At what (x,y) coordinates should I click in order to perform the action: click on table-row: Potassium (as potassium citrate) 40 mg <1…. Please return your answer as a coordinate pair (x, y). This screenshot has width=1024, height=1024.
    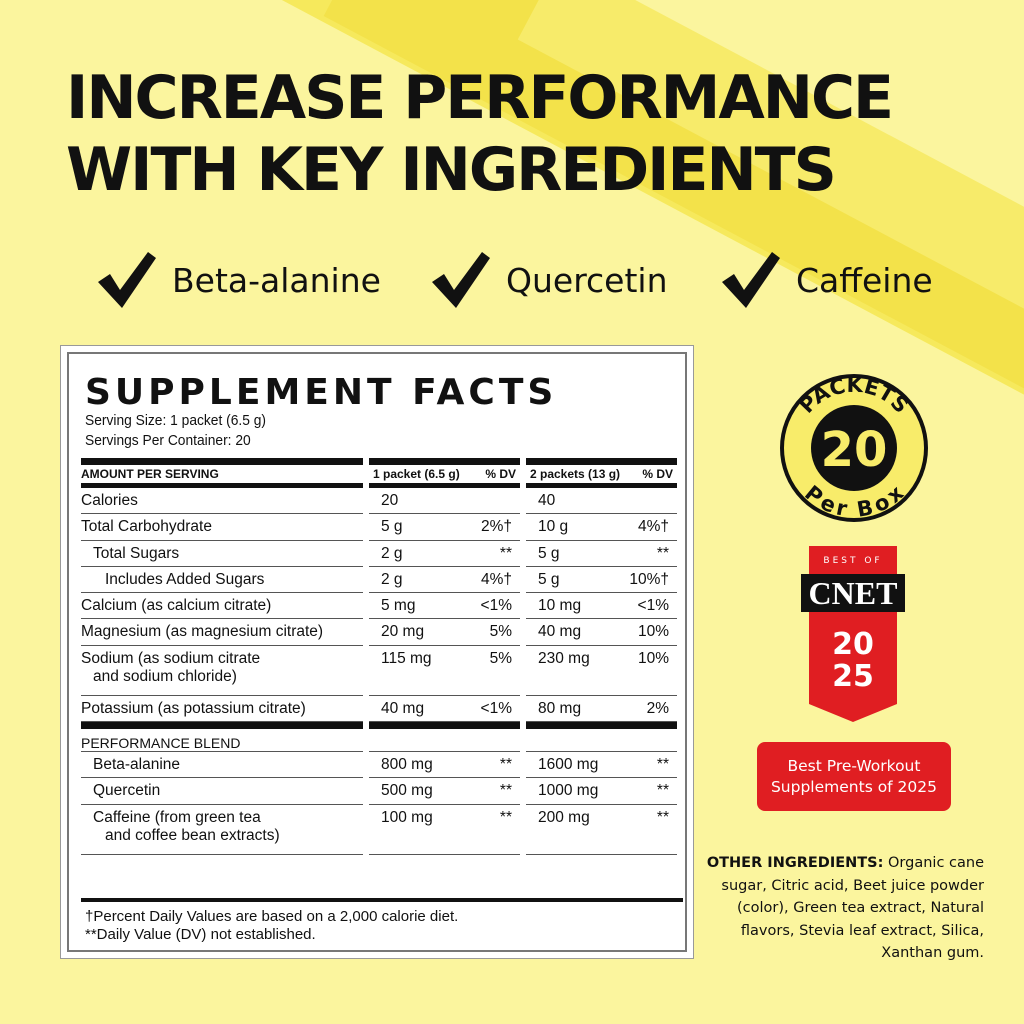
    Looking at the image, I should click on (382, 709).